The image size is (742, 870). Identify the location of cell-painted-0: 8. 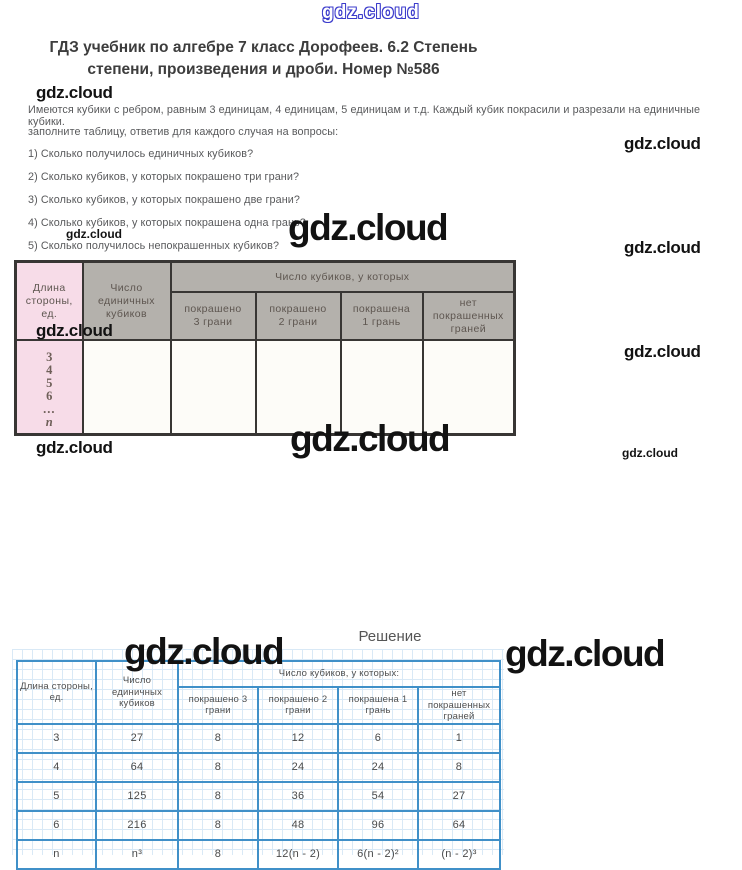
(459, 767).